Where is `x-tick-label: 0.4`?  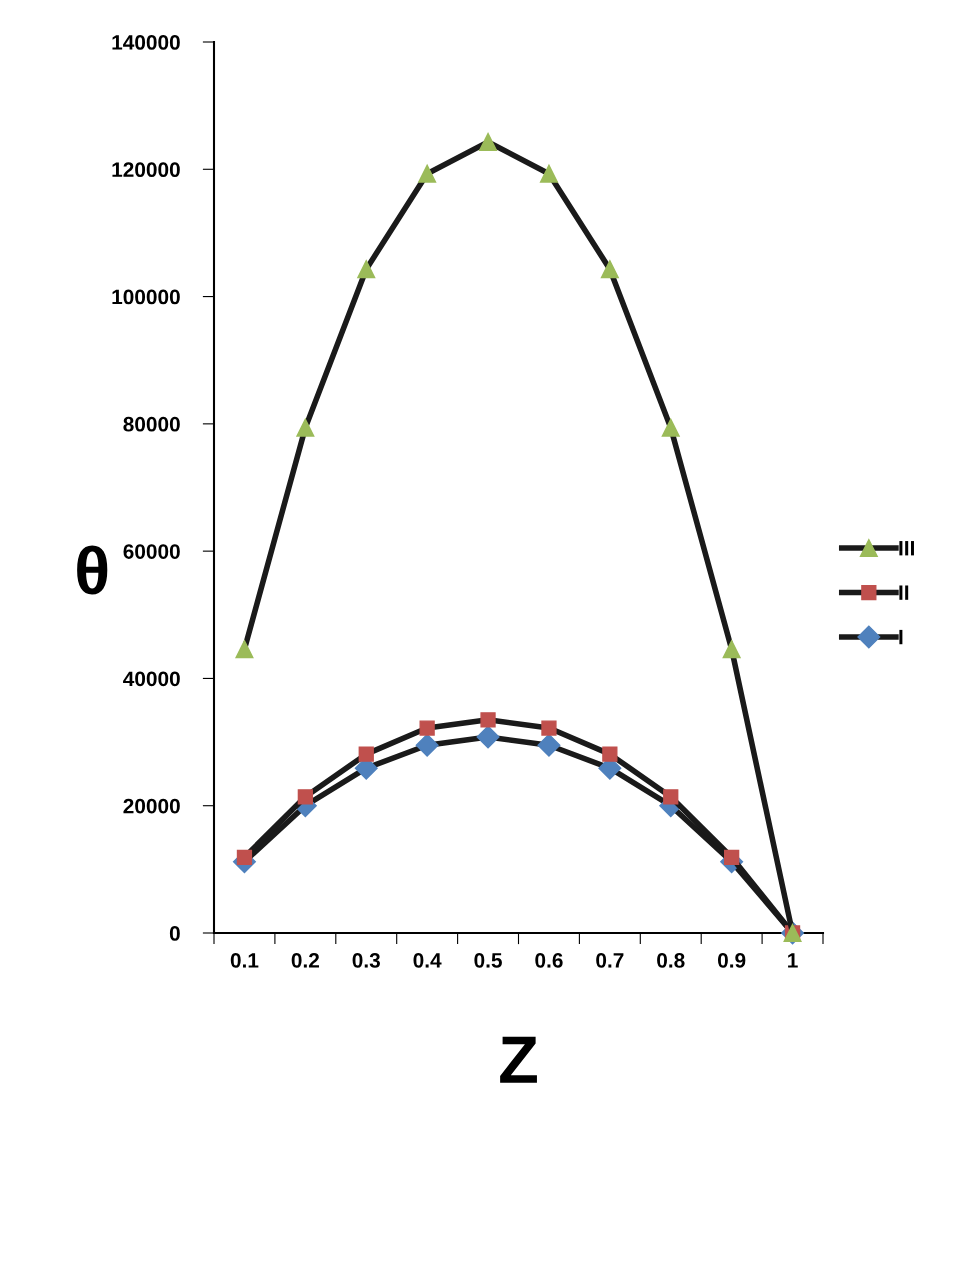
x-tick-label: 0.4 is located at coordinates (427, 960).